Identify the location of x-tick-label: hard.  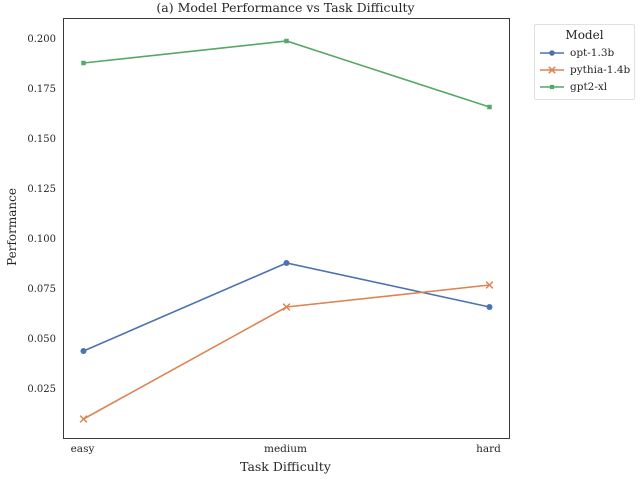
(488, 449).